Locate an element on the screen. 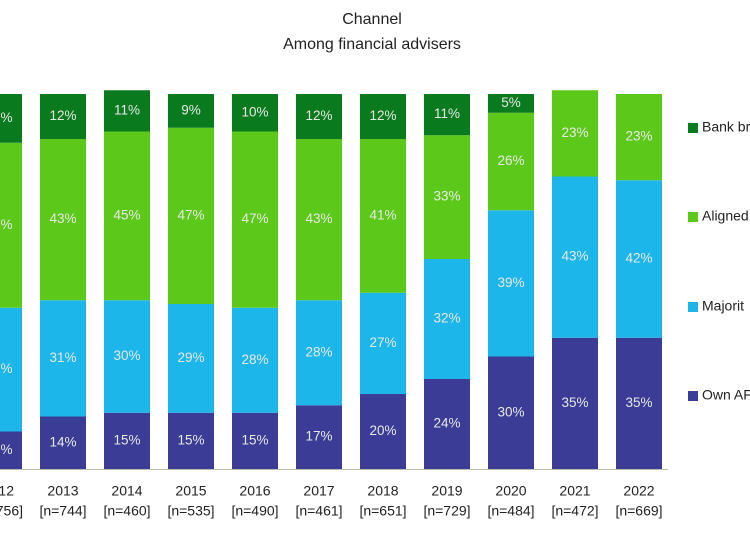 The height and width of the screenshot is (536, 750). chart-title: Channel is located at coordinates (372, 19).